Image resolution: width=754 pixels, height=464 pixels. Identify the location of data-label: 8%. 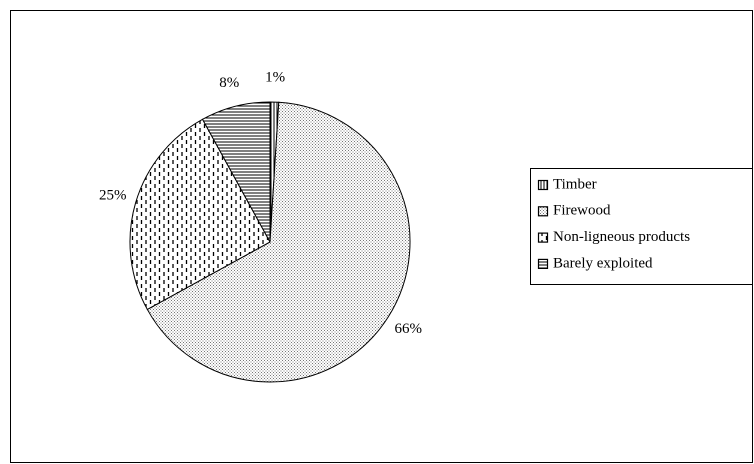
(229, 83).